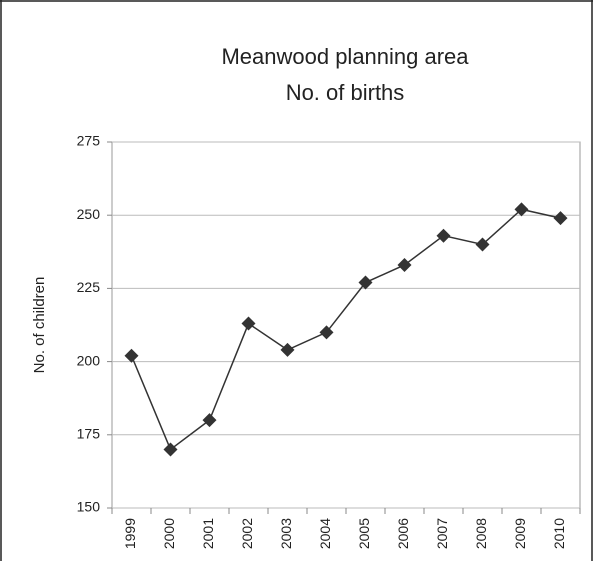 The width and height of the screenshot is (593, 561). What do you see at coordinates (286, 533) in the screenshot?
I see `x-tick-label: 2003` at bounding box center [286, 533].